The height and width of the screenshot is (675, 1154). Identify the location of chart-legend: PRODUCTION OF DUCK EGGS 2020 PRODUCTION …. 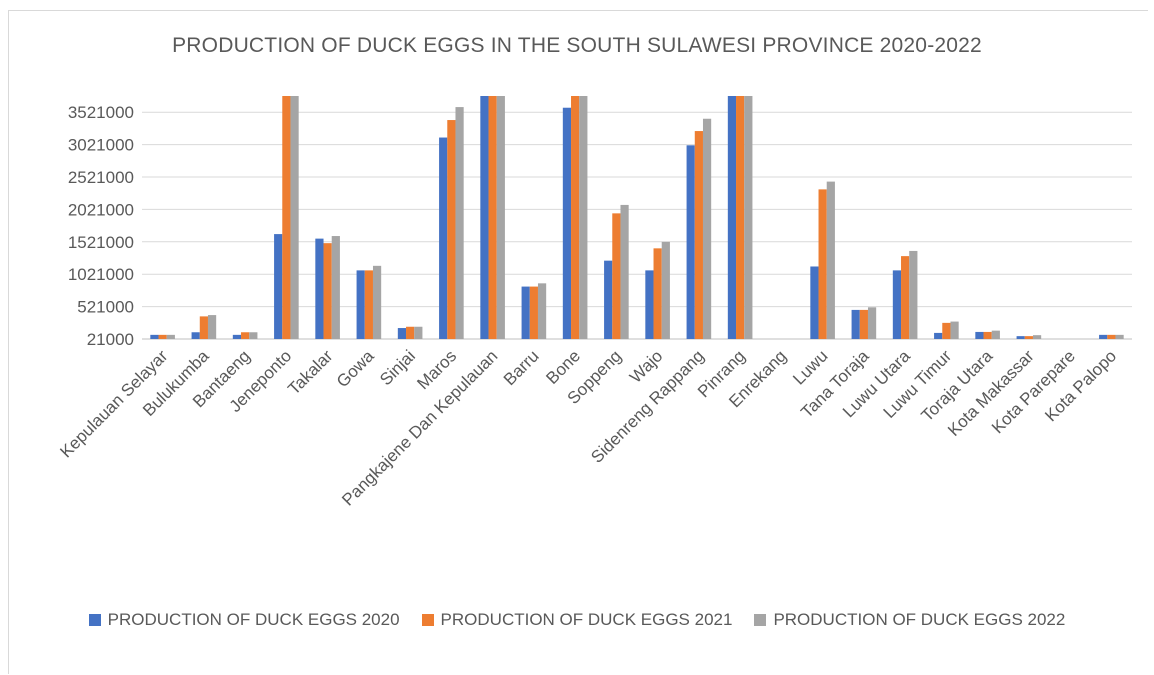
(577, 620).